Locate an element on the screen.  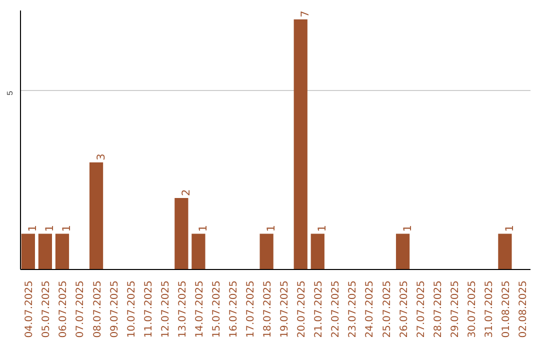
x-tick-label: 13.07.2025 is located at coordinates (182, 309).